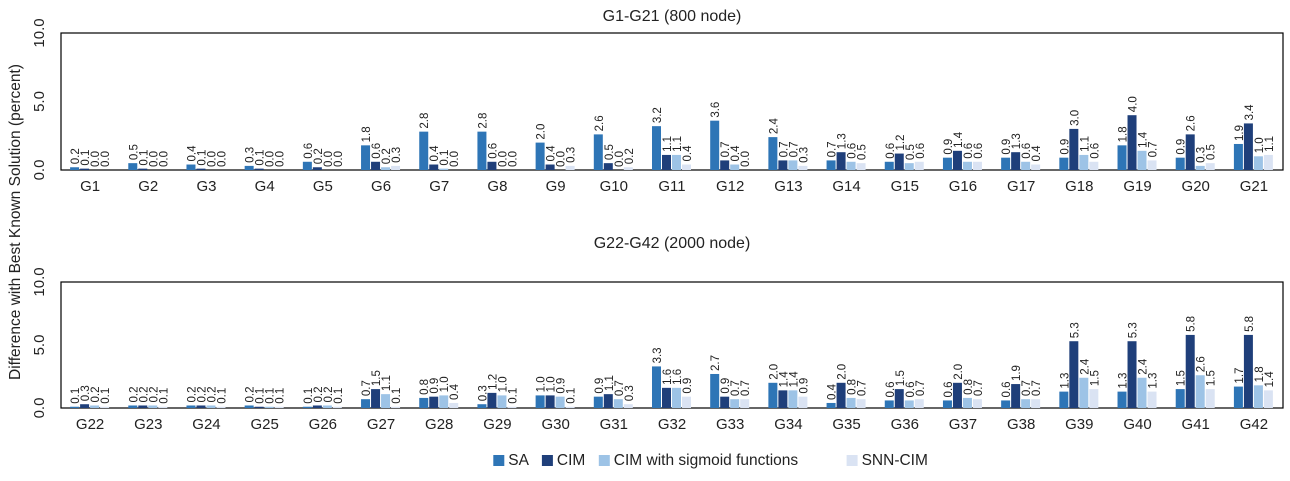  What do you see at coordinates (608, 166) in the screenshot?
I see `bar-G10-cim` at bounding box center [608, 166].